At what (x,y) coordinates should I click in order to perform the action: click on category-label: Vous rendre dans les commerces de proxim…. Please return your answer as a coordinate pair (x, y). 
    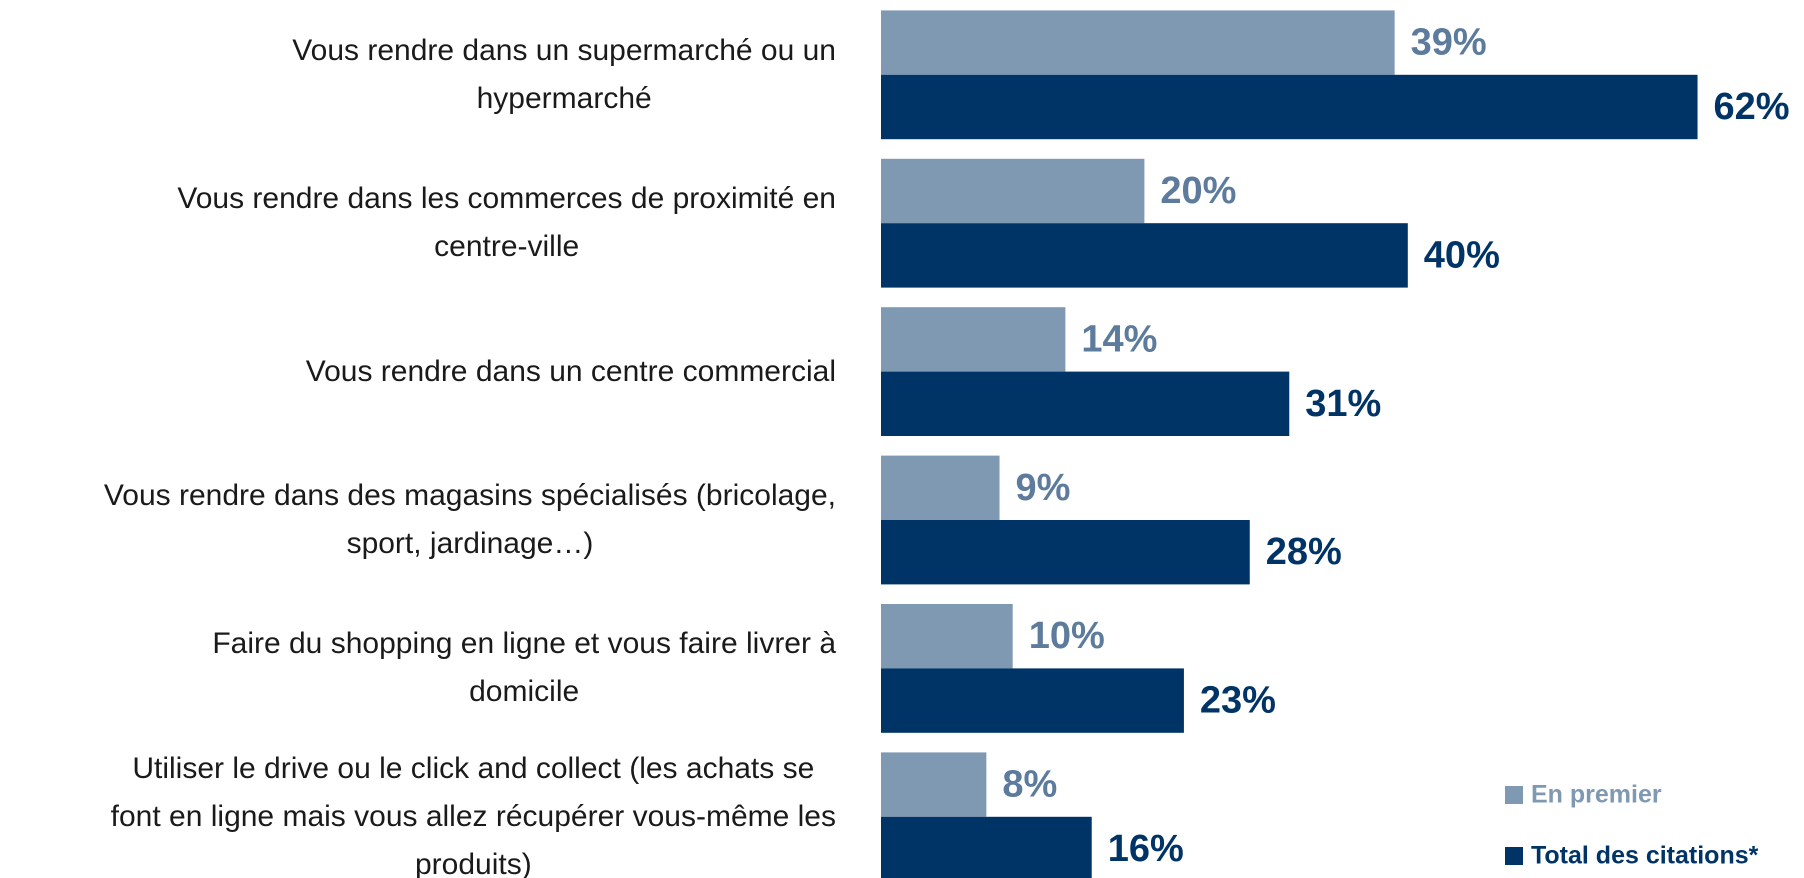
    Looking at the image, I should click on (506, 223).